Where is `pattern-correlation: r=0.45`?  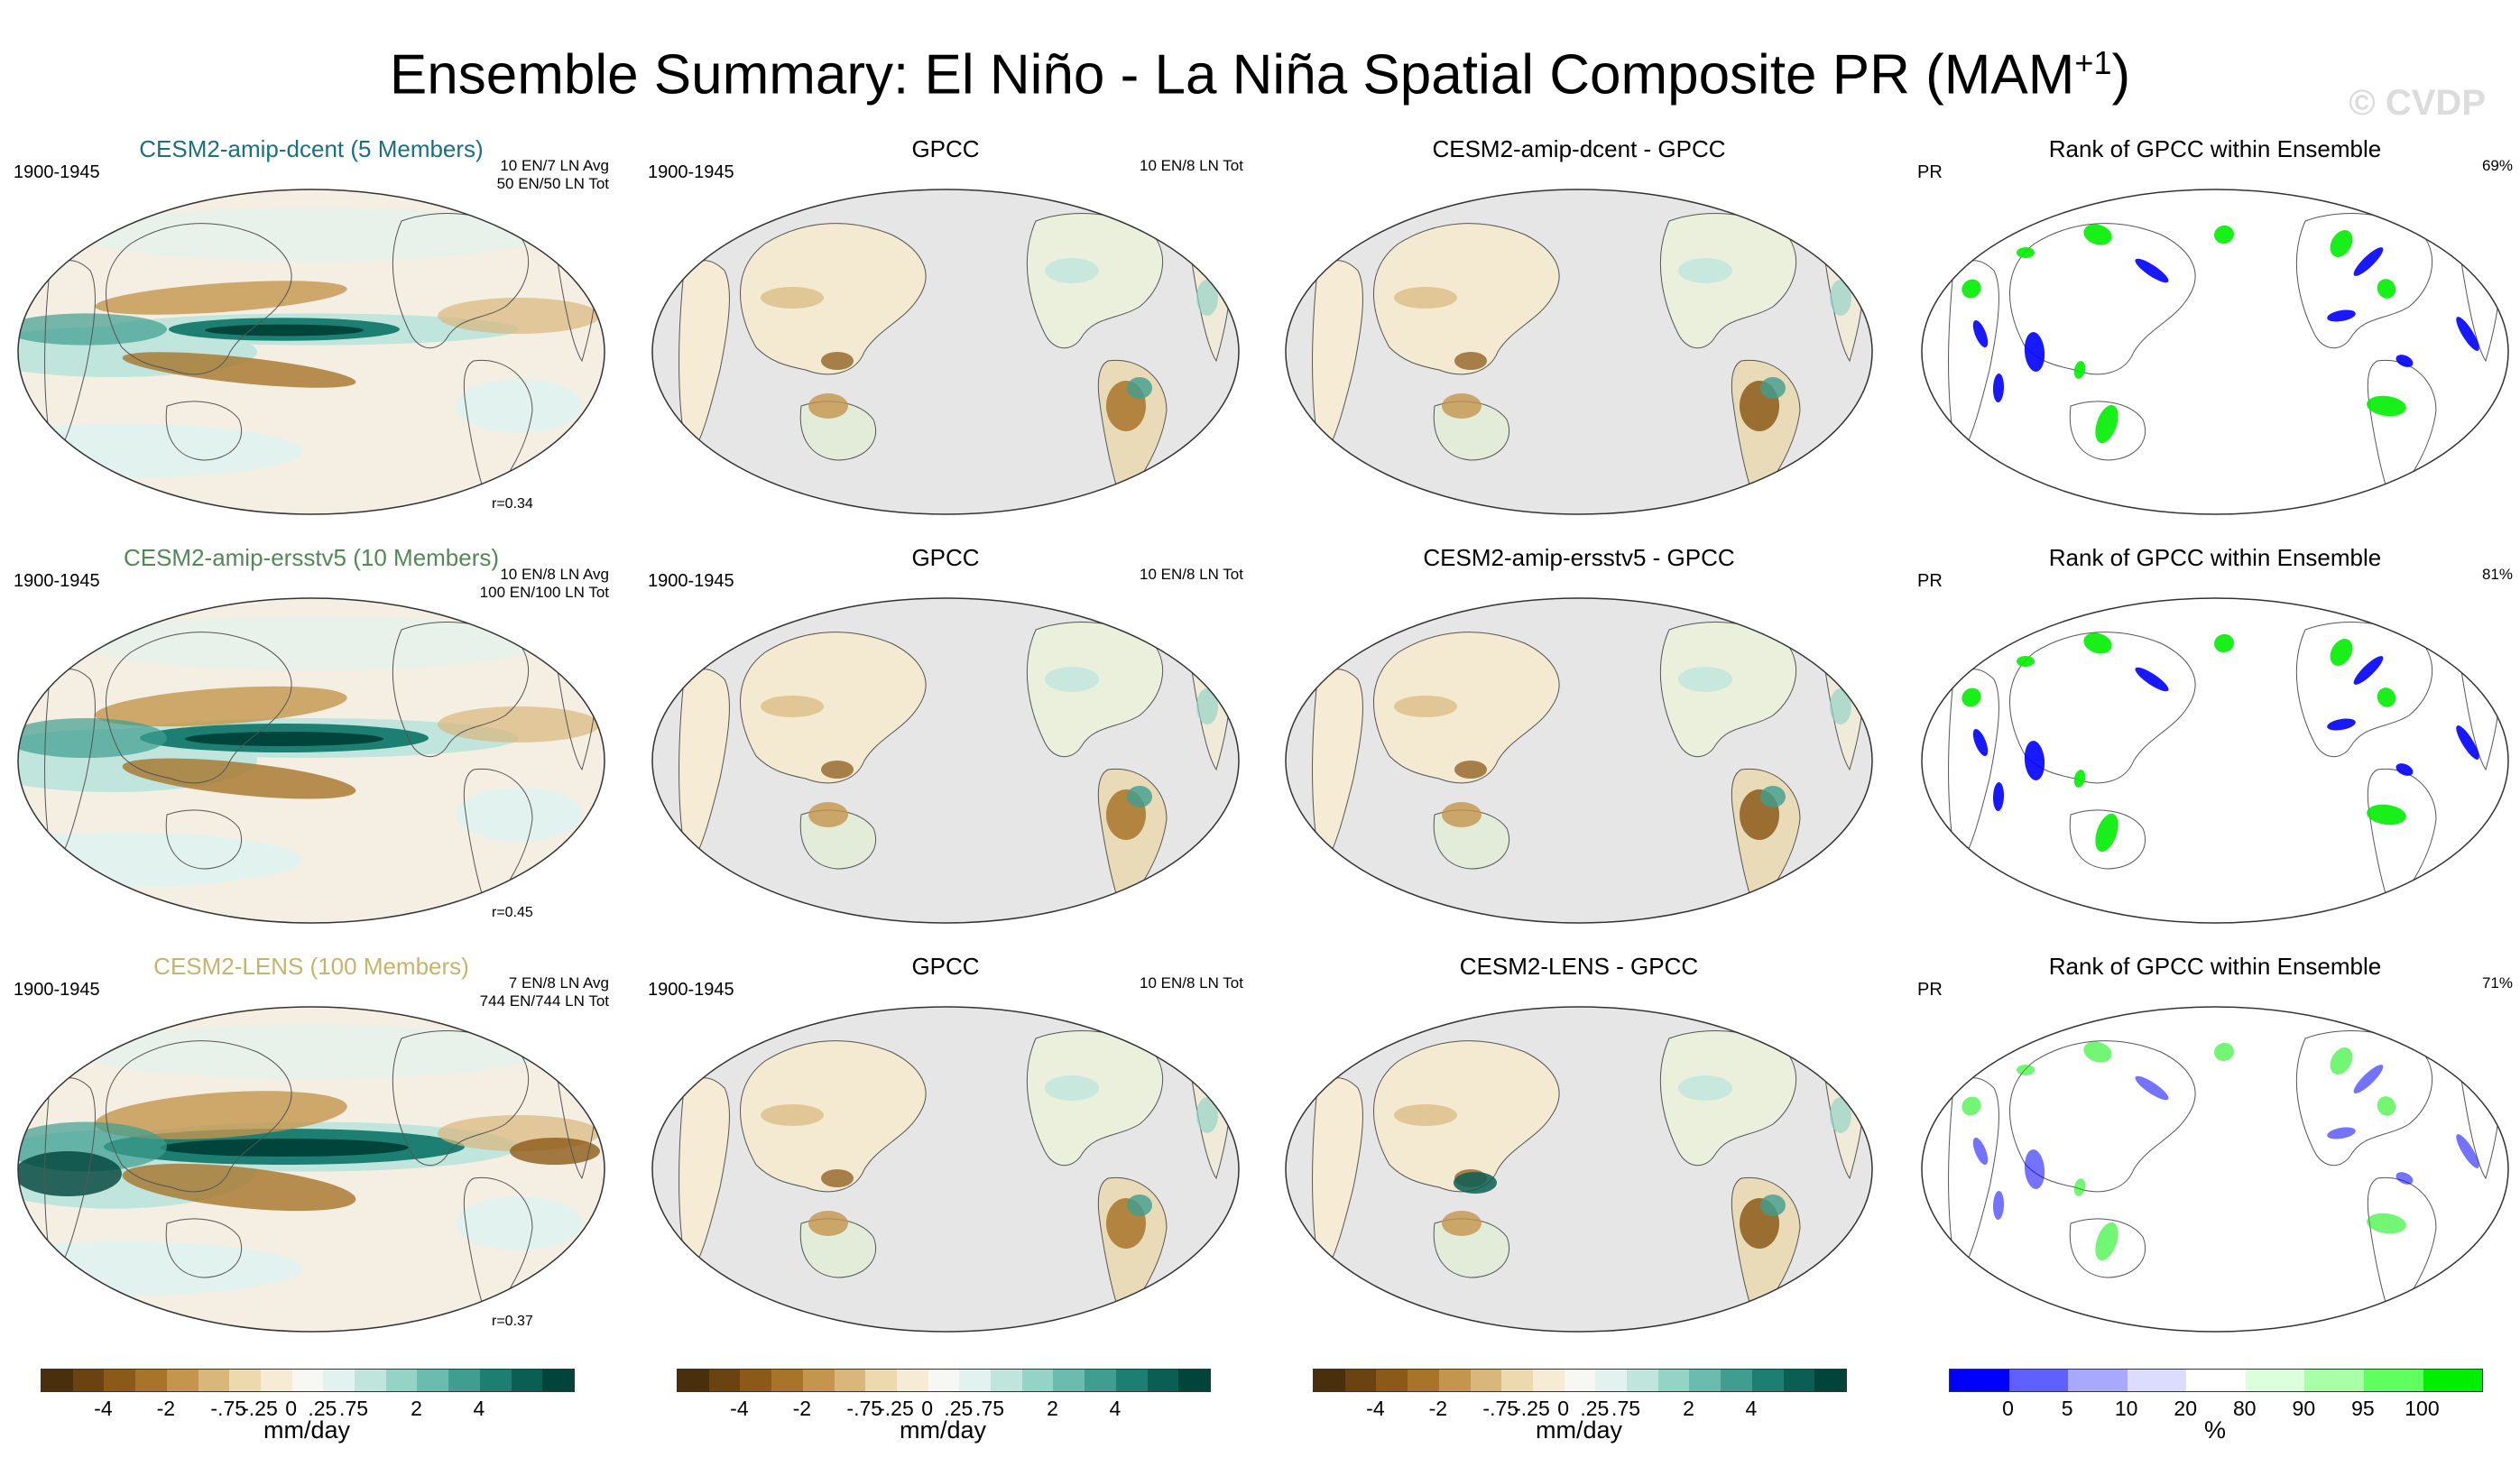 pattern-correlation: r=0.45 is located at coordinates (512, 912).